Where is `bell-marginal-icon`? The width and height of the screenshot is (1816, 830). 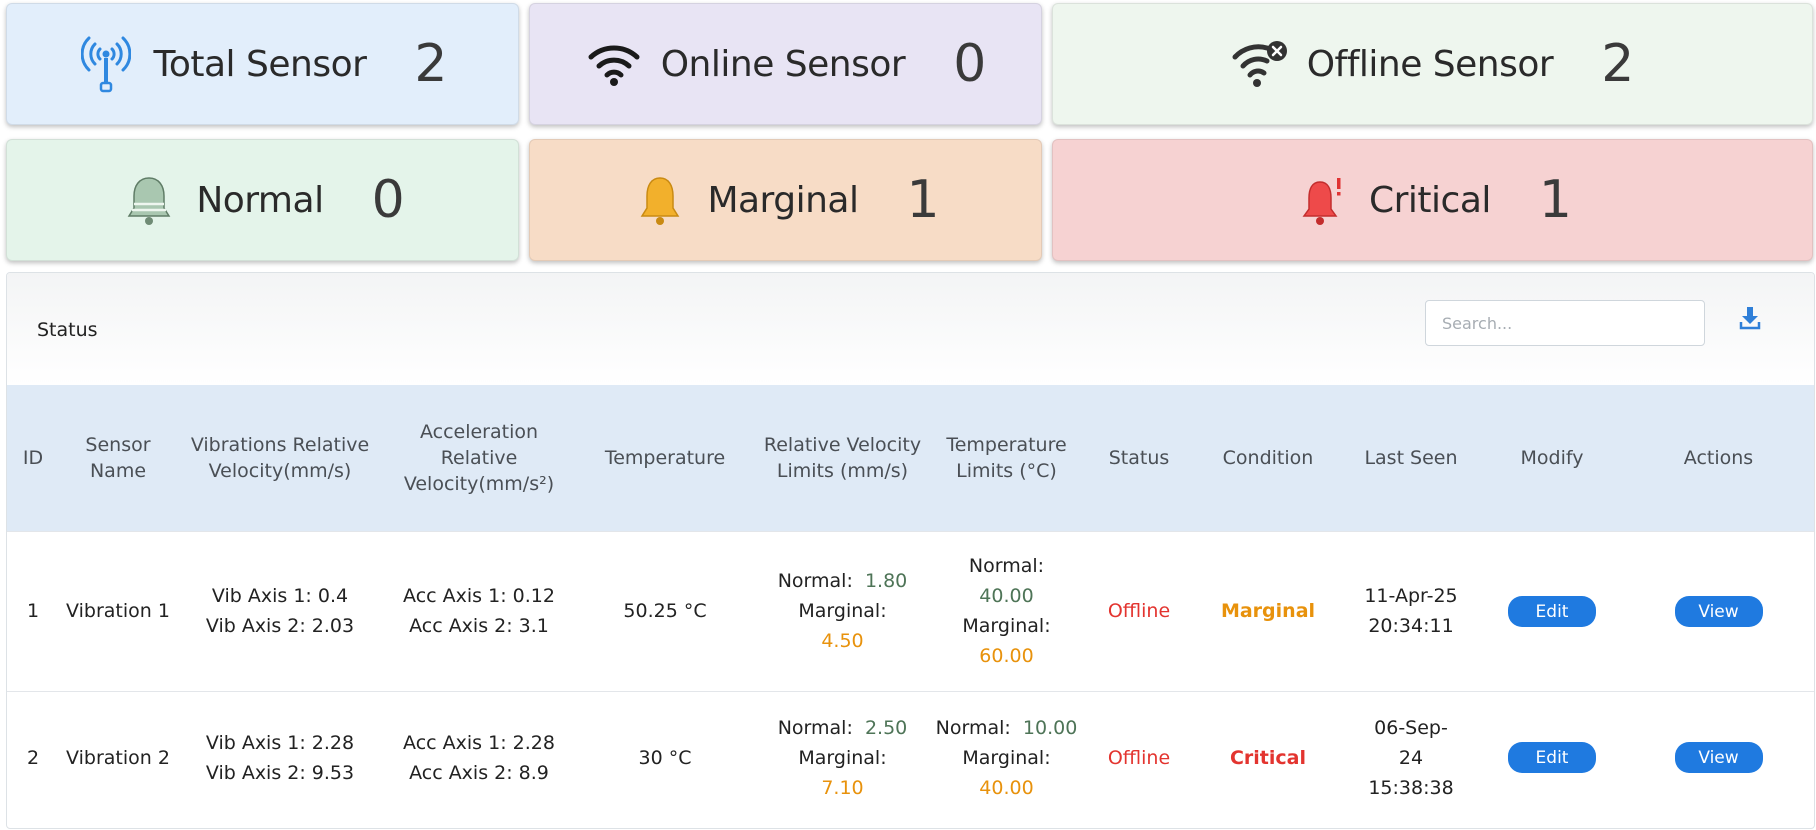 bell-marginal-icon is located at coordinates (660, 200).